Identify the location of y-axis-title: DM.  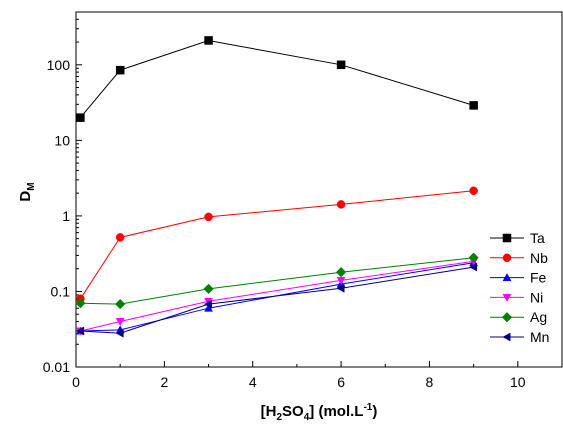
(27, 191).